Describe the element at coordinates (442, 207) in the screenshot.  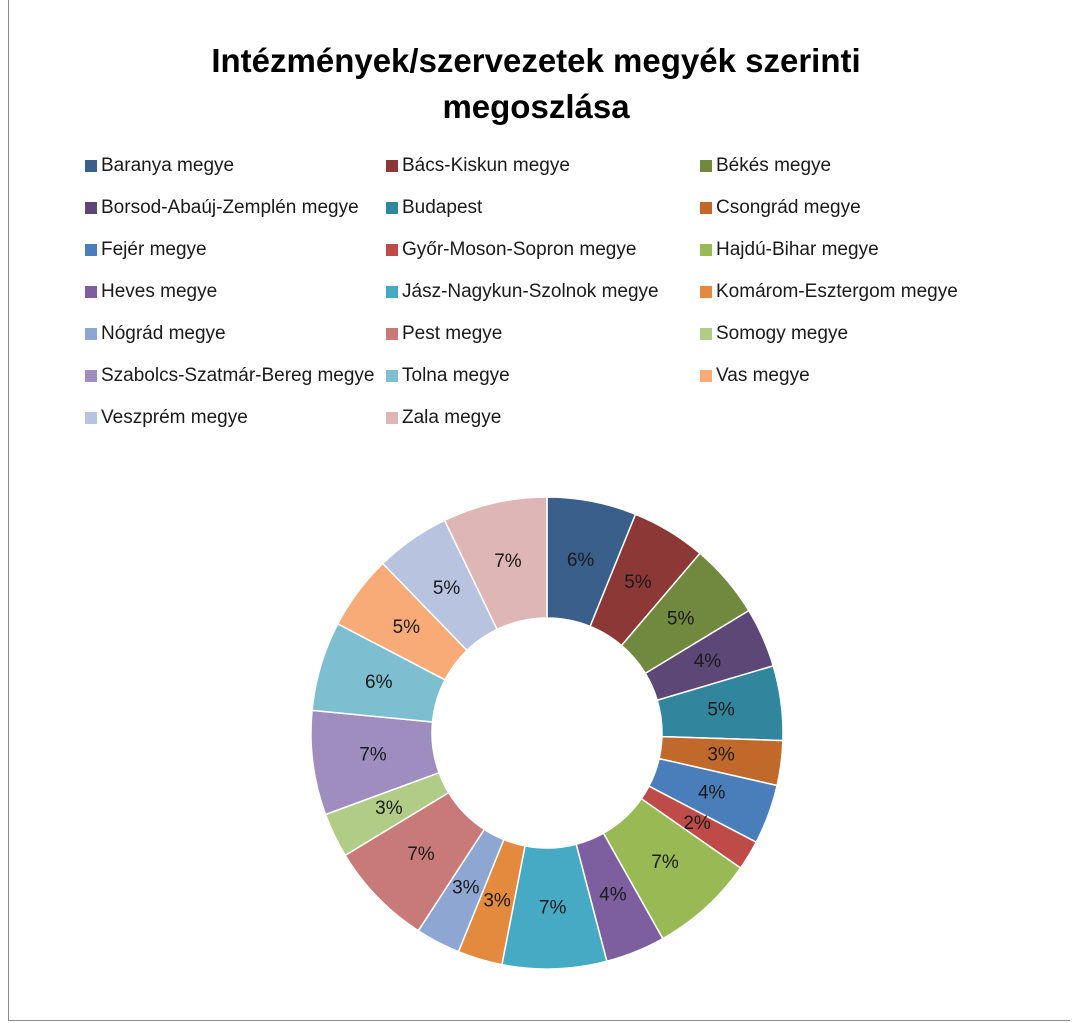
I see `legend-label: Budapest` at that location.